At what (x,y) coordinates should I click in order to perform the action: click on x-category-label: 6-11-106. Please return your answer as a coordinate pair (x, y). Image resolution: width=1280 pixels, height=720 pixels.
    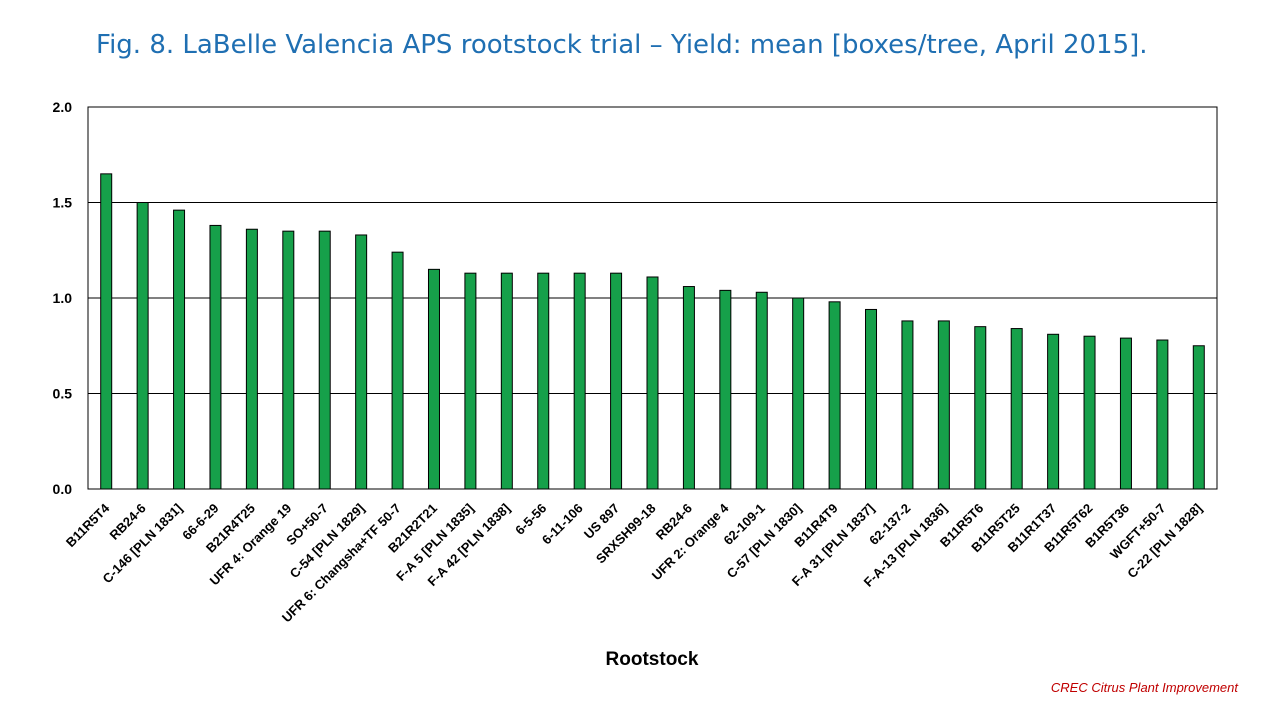
    Looking at the image, I should click on (562, 524).